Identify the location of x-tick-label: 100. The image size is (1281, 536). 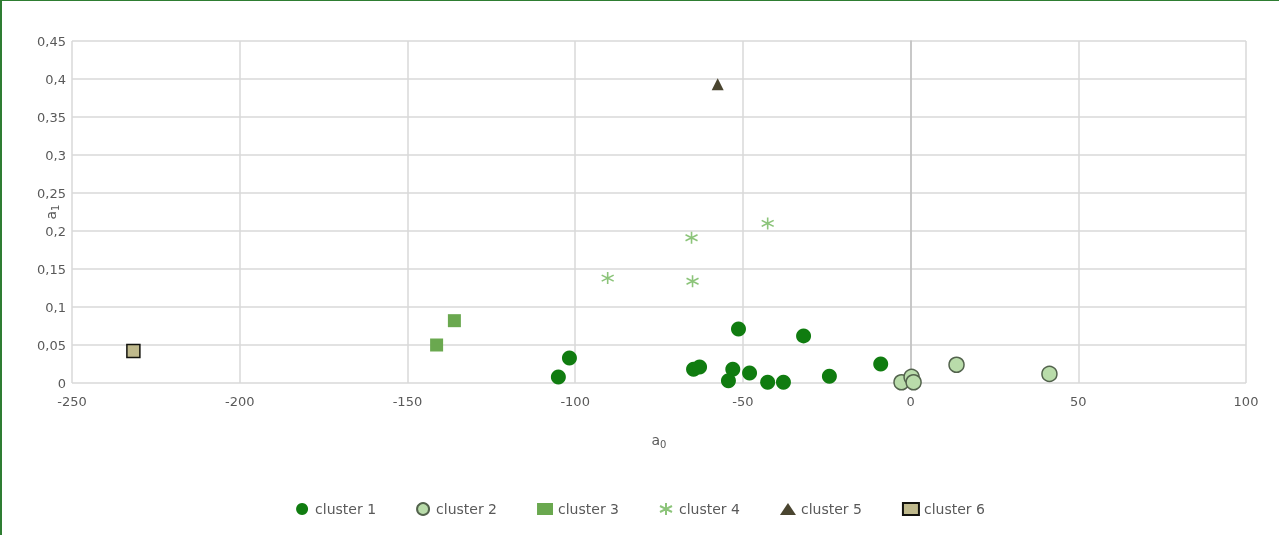
(1246, 401).